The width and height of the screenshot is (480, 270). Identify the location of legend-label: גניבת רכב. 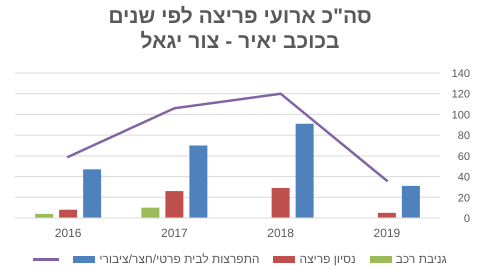
(421, 259).